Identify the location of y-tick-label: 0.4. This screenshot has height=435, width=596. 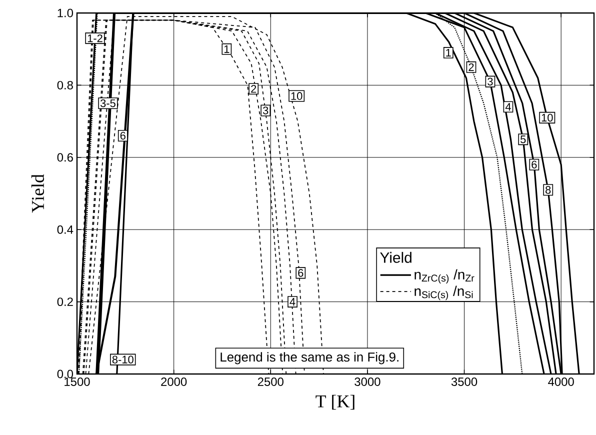
(65, 229).